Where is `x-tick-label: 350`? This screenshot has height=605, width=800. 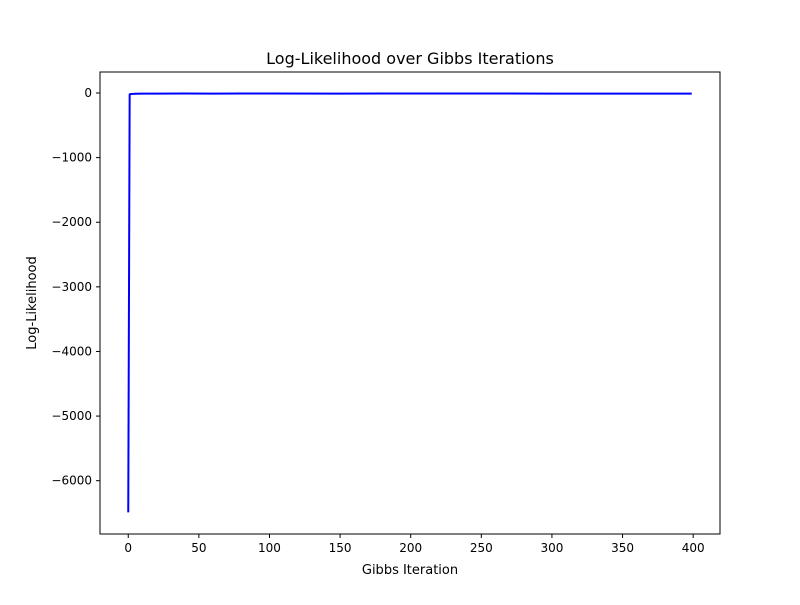 x-tick-label: 350 is located at coordinates (622, 548).